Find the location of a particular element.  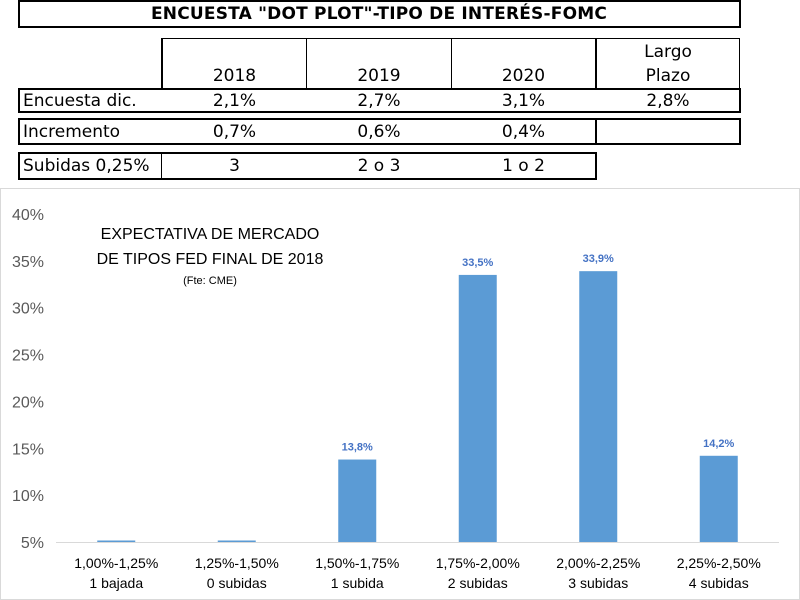

y-tick-label: 30% is located at coordinates (28, 309).